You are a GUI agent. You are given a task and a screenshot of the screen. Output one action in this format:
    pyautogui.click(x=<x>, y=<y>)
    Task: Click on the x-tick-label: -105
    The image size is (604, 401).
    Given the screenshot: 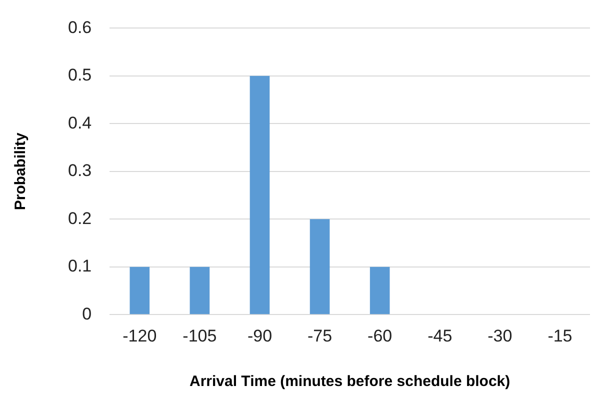 What is the action you would take?
    pyautogui.click(x=199, y=336)
    